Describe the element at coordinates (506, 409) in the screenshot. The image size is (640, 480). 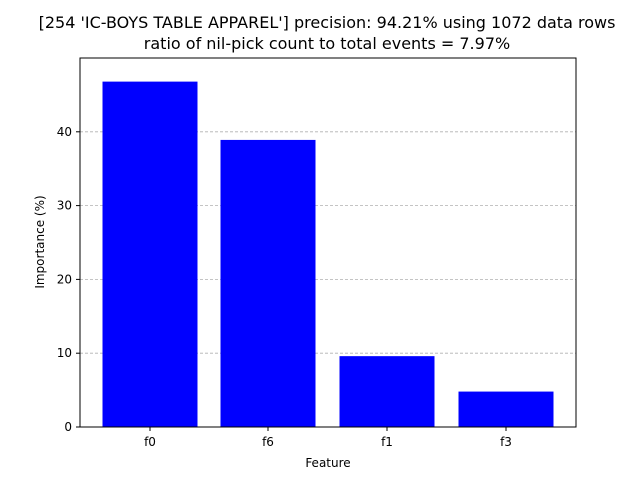
I see `bar-f3` at that location.